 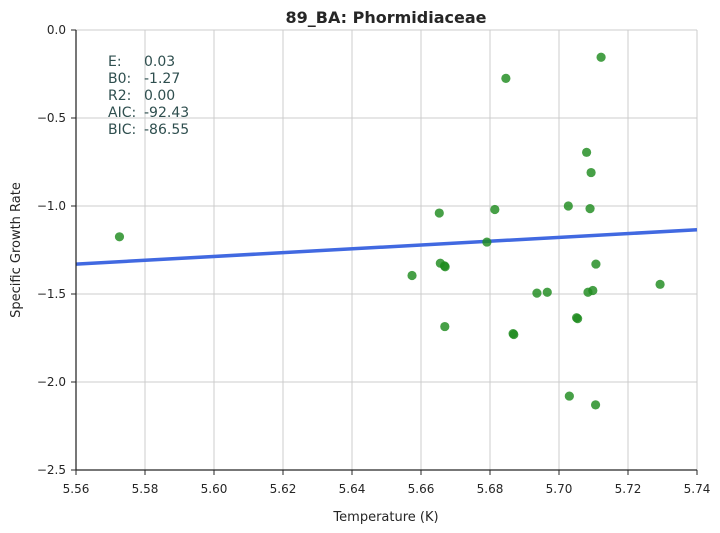 What do you see at coordinates (56, 30) in the screenshot?
I see `y-tick-label: 0.0` at bounding box center [56, 30].